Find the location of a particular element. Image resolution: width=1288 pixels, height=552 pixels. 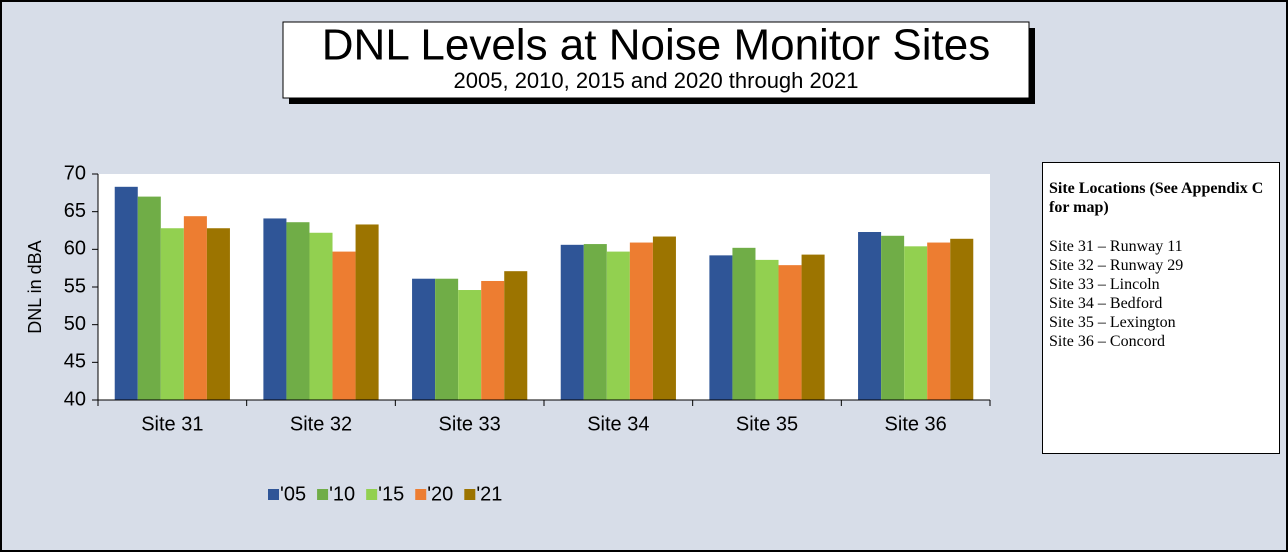

site-item: Site 32 – Runway 29 is located at coordinates (1116, 265).